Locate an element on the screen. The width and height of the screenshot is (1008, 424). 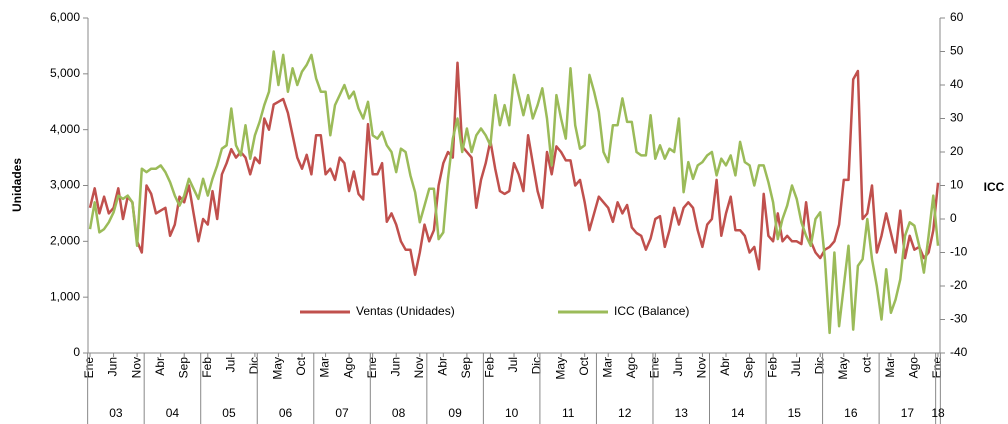
year-label: 11 is located at coordinates (568, 413).